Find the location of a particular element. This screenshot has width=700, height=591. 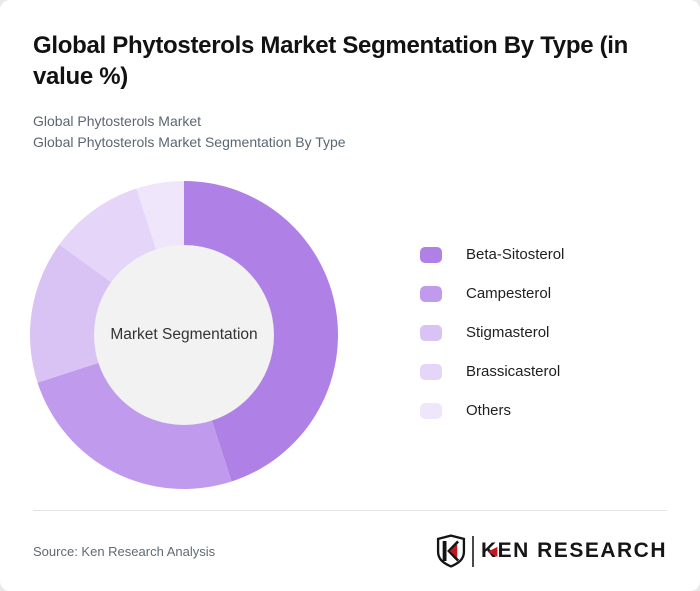

source-note: Source: Ken Research Analysis is located at coordinates (124, 551).